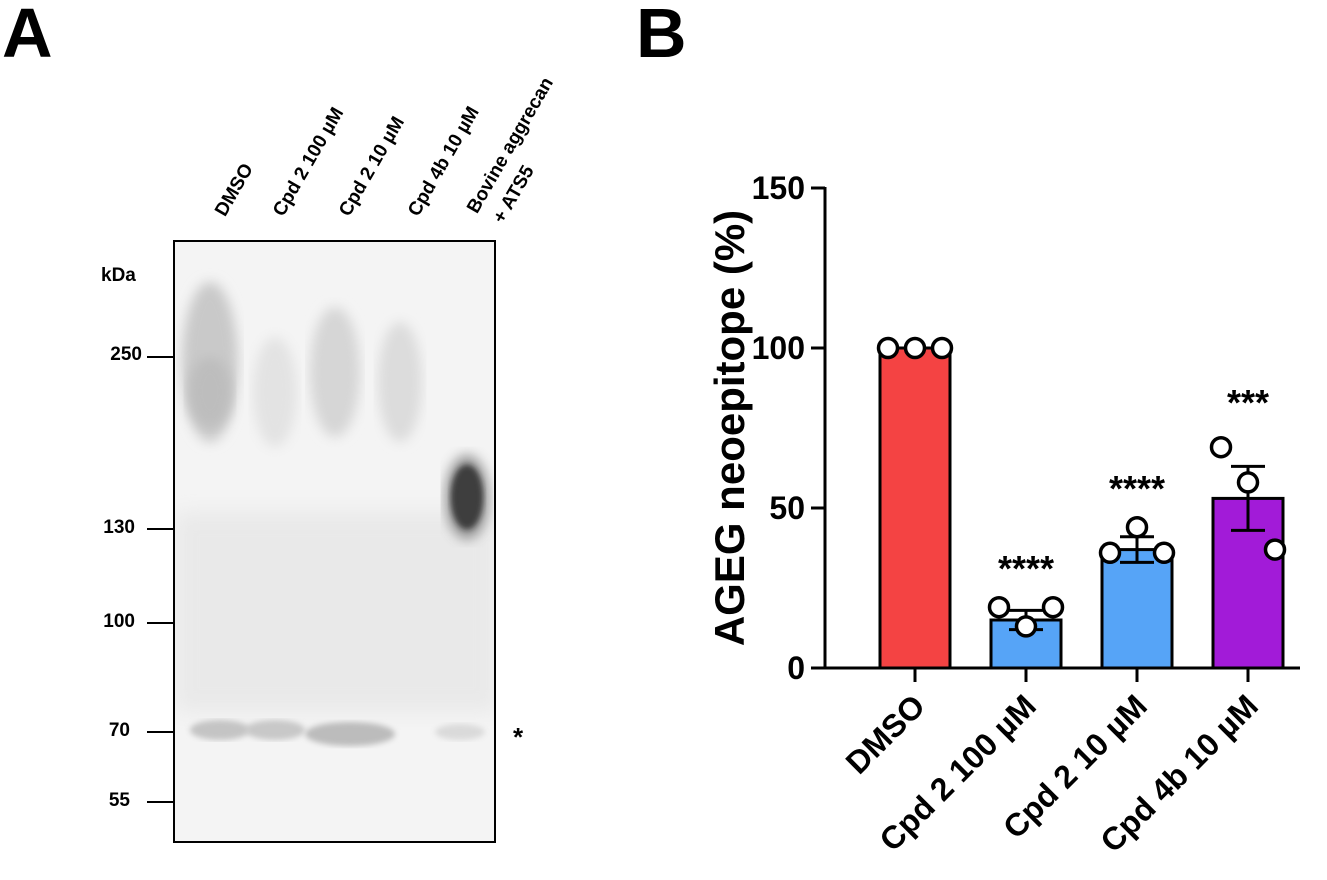  I want to click on y-axis-label-group: AGEG neoepitope (%), so click(729, 428).